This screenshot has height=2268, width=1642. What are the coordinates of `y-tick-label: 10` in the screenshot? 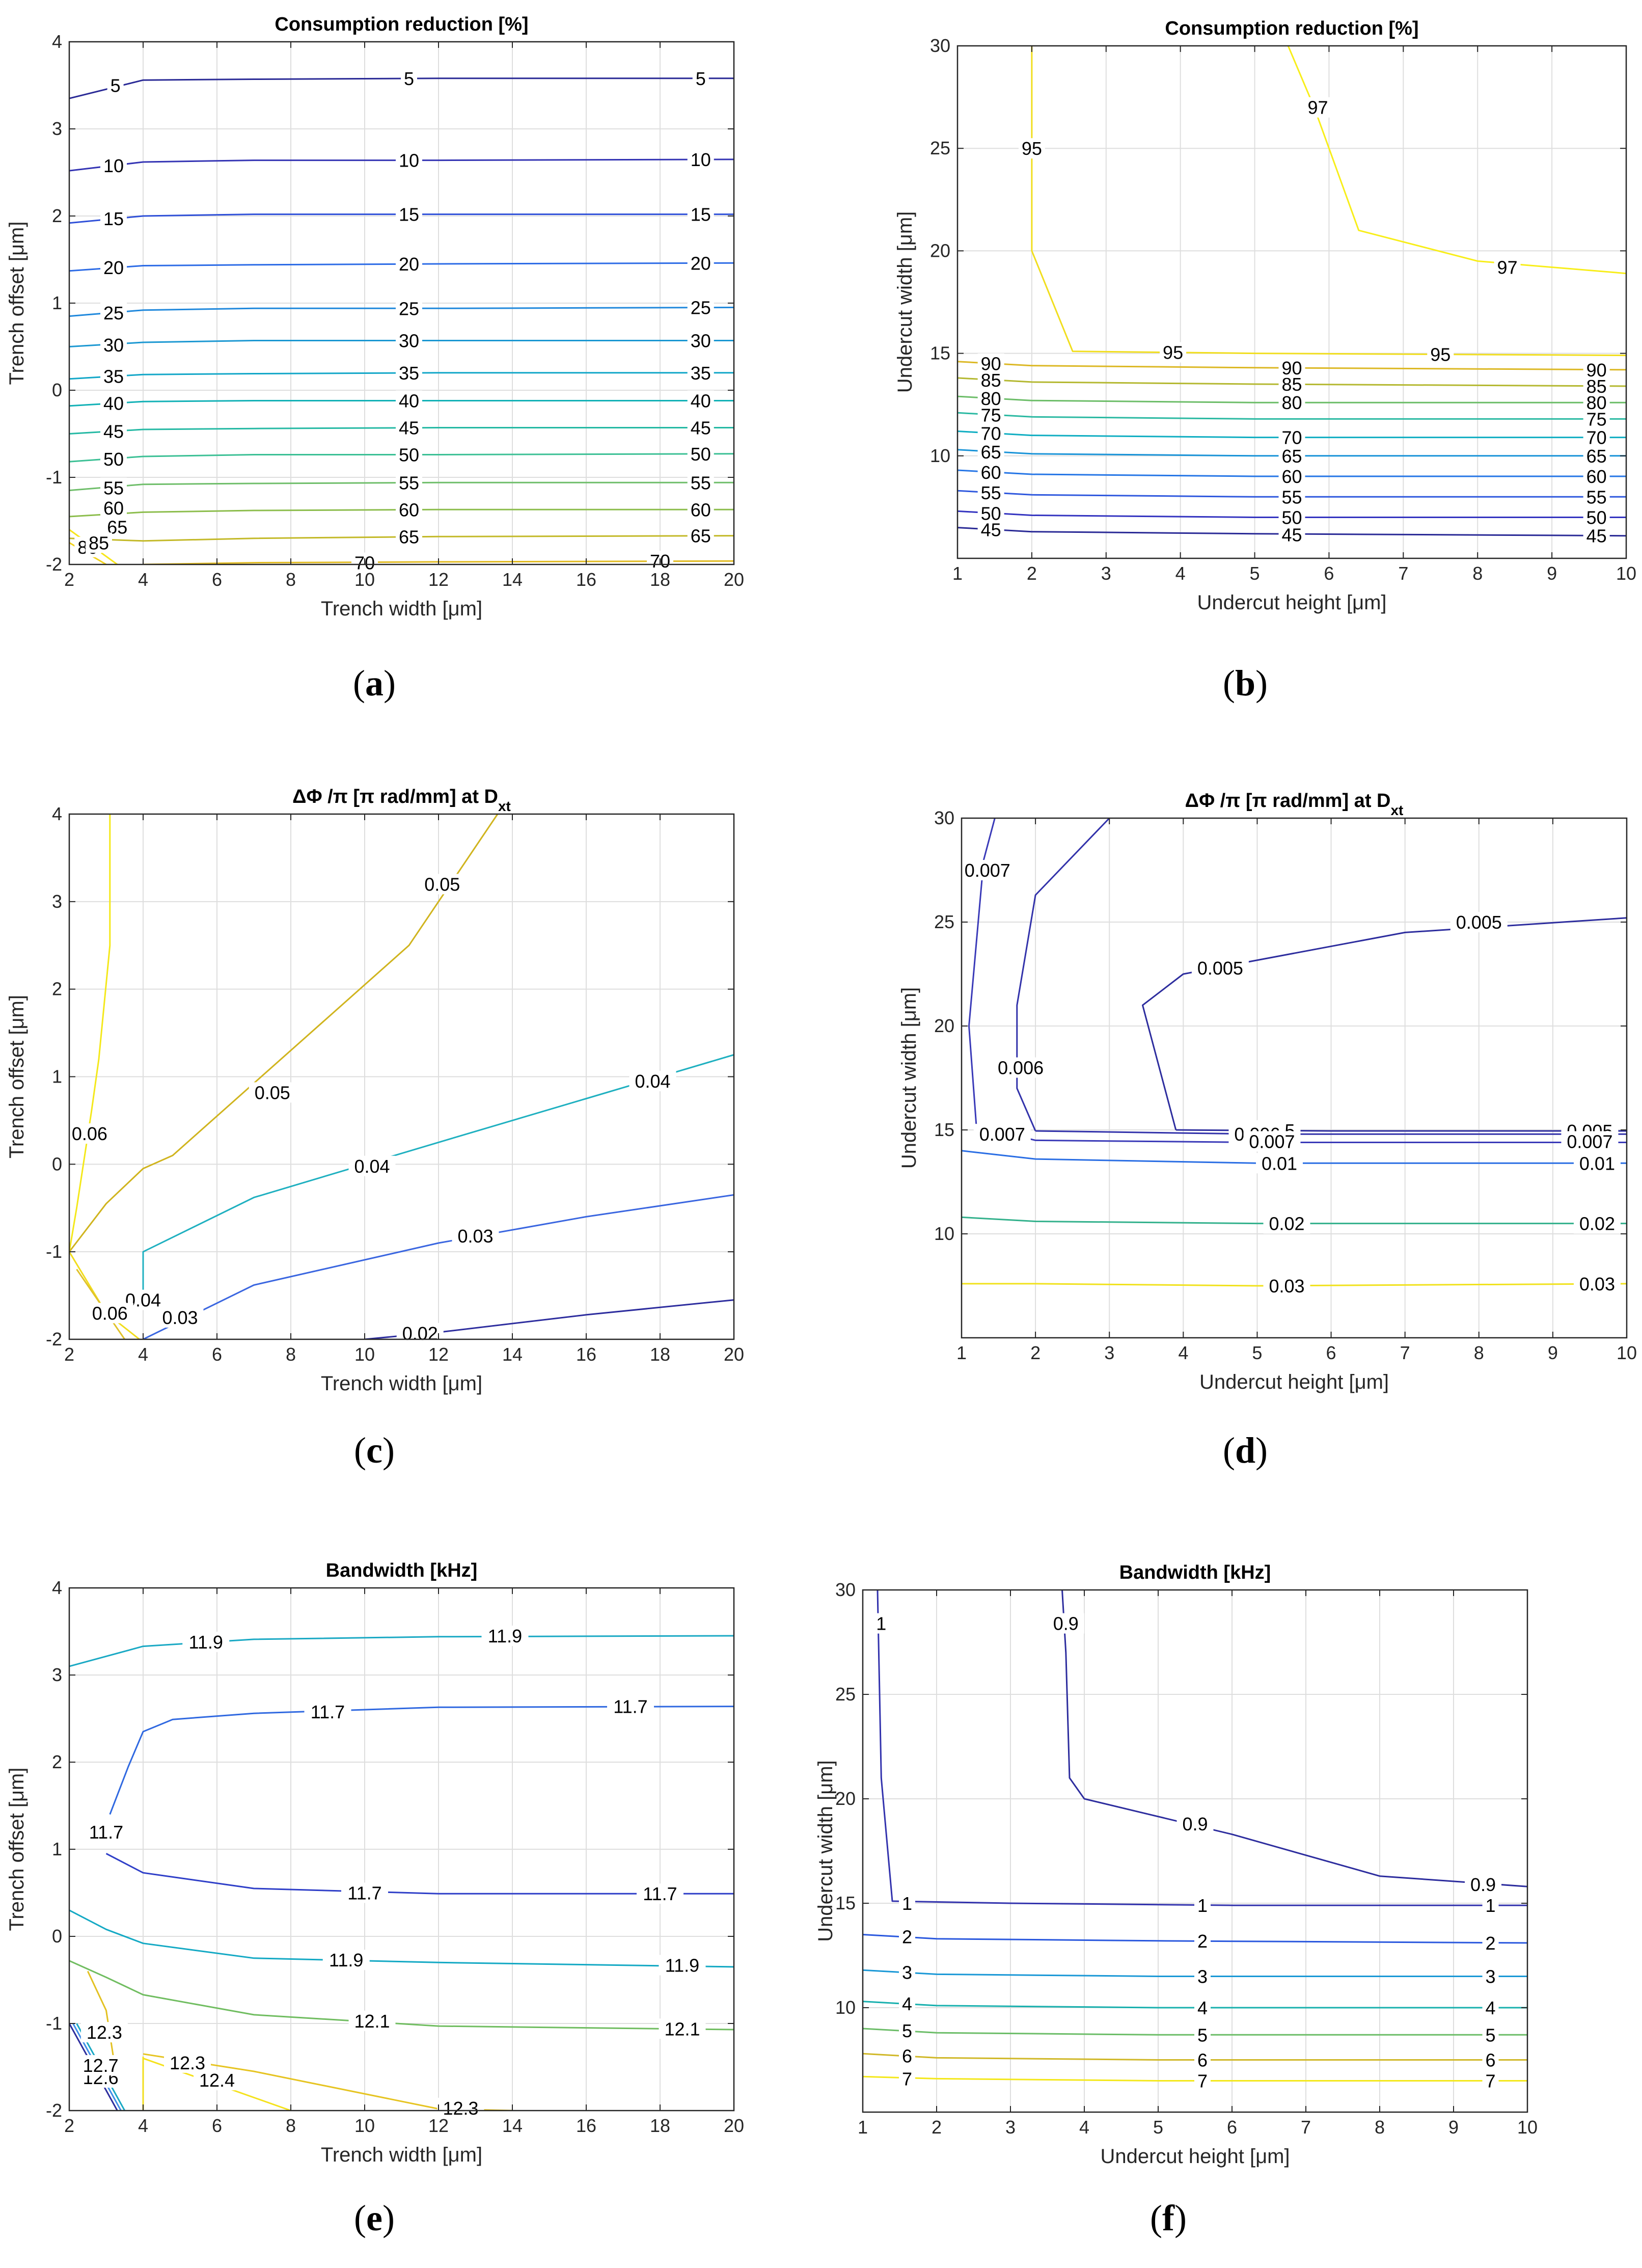 It's located at (940, 455).